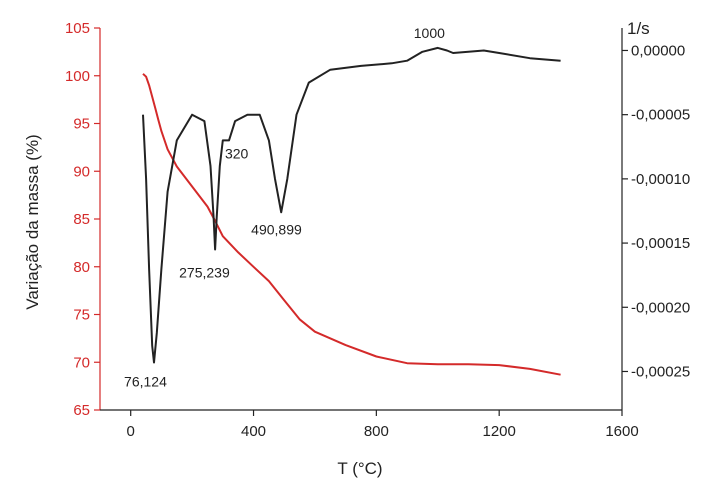 The width and height of the screenshot is (723, 486). Describe the element at coordinates (81, 410) in the screenshot. I see `y-left-tick-label: 65` at that location.